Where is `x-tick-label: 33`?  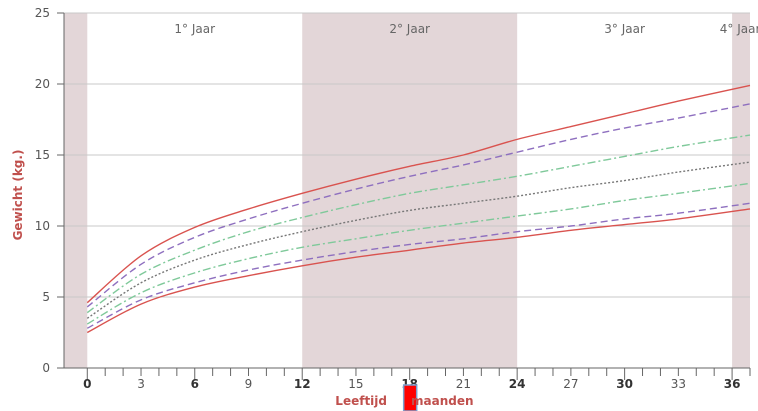
x-tick-label: 33 is located at coordinates (678, 384).